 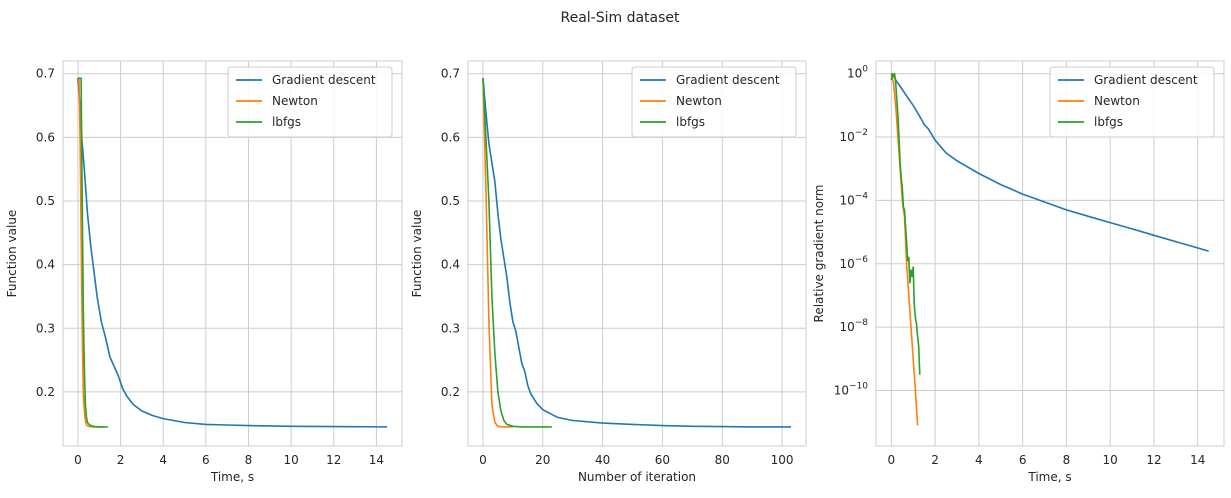 What do you see at coordinates (853, 199) in the screenshot?
I see `y-tick-label: 10⁻⁴` at bounding box center [853, 199].